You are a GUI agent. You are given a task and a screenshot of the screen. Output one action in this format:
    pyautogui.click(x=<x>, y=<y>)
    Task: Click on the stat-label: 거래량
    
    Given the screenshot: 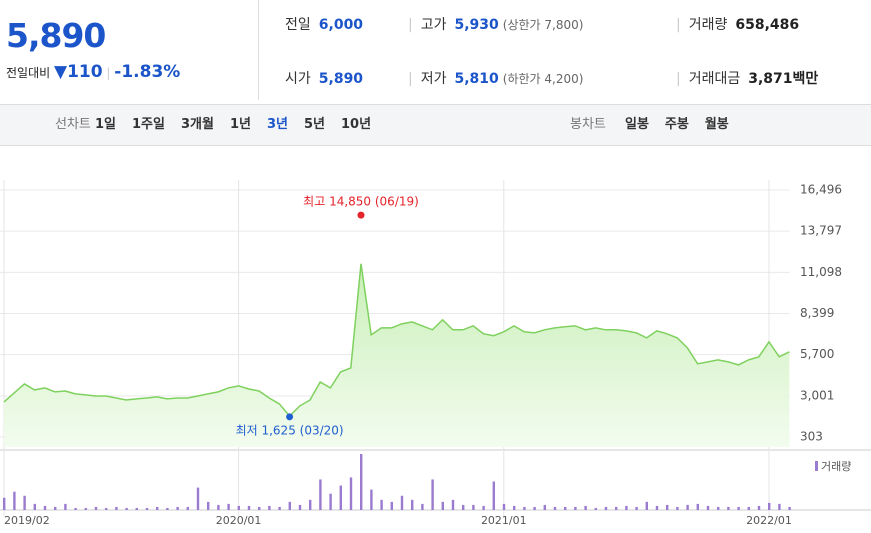 What is the action you would take?
    pyautogui.click(x=708, y=25)
    